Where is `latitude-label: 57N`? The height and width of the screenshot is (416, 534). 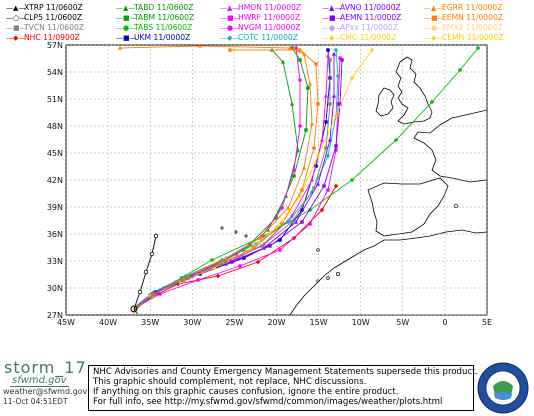 latitude-label: 57N is located at coordinates (55, 45).